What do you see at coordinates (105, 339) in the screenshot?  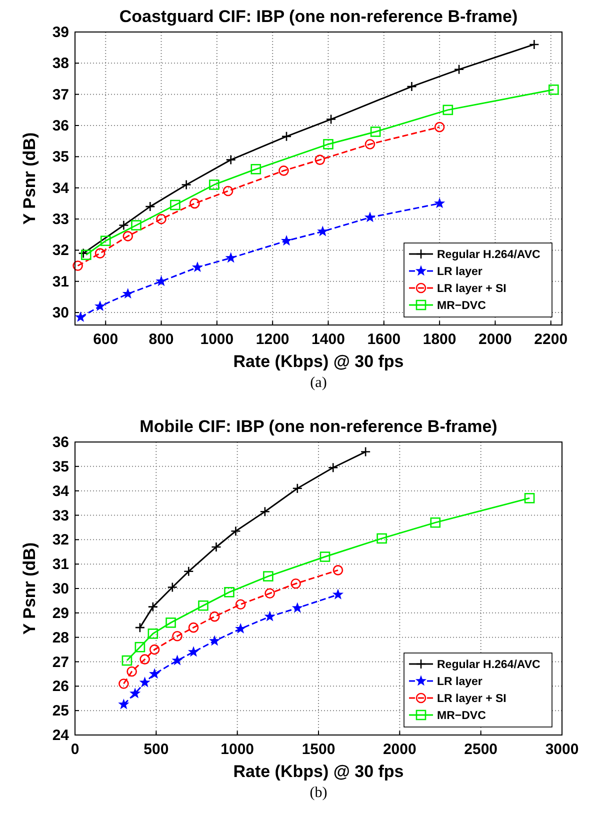 I see `x-tick-label: 600` at bounding box center [105, 339].